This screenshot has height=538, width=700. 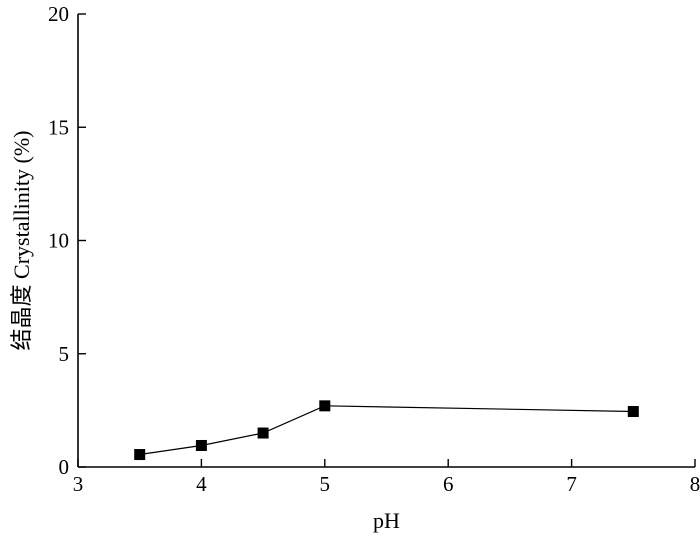 What do you see at coordinates (386, 520) in the screenshot?
I see `x-axis-title: pH` at bounding box center [386, 520].